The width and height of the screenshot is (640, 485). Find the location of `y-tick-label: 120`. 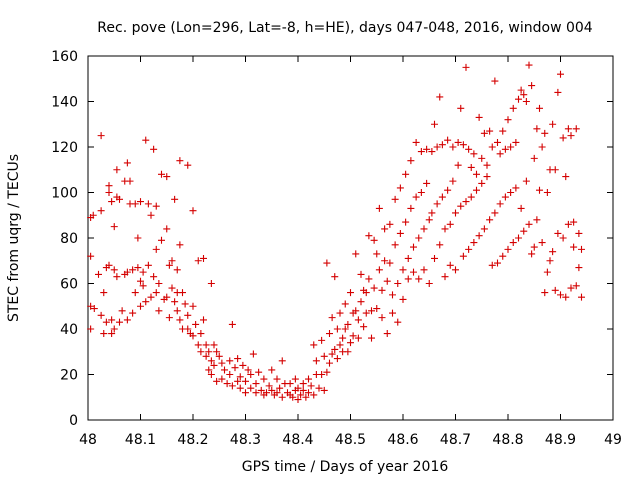

y-tick-label: 120 is located at coordinates (64, 148).